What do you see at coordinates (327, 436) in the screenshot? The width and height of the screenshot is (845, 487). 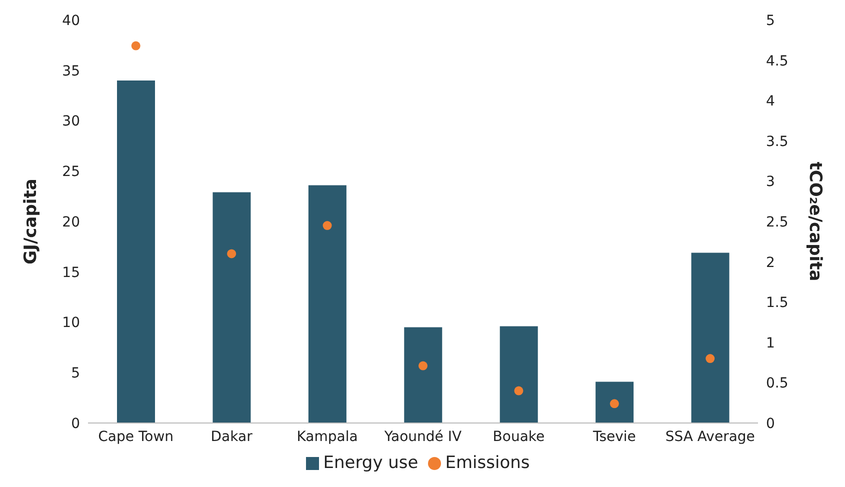 I see `x-tick-label: Kampala` at bounding box center [327, 436].